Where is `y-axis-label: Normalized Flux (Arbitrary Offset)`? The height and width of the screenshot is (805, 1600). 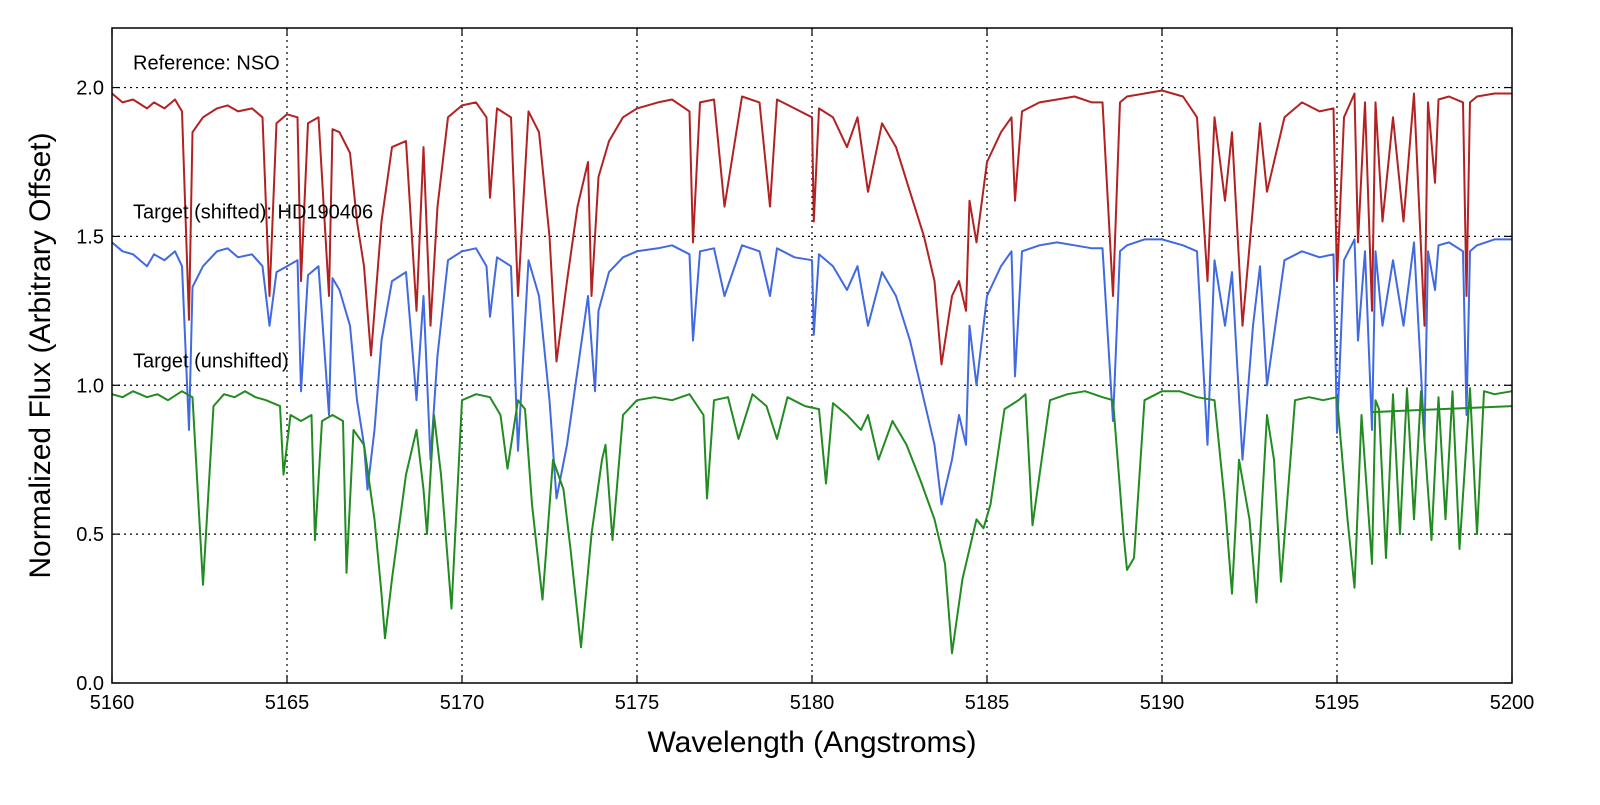
y-axis-label: Normalized Flux (Arbitrary Offset) is located at coordinates (40, 355).